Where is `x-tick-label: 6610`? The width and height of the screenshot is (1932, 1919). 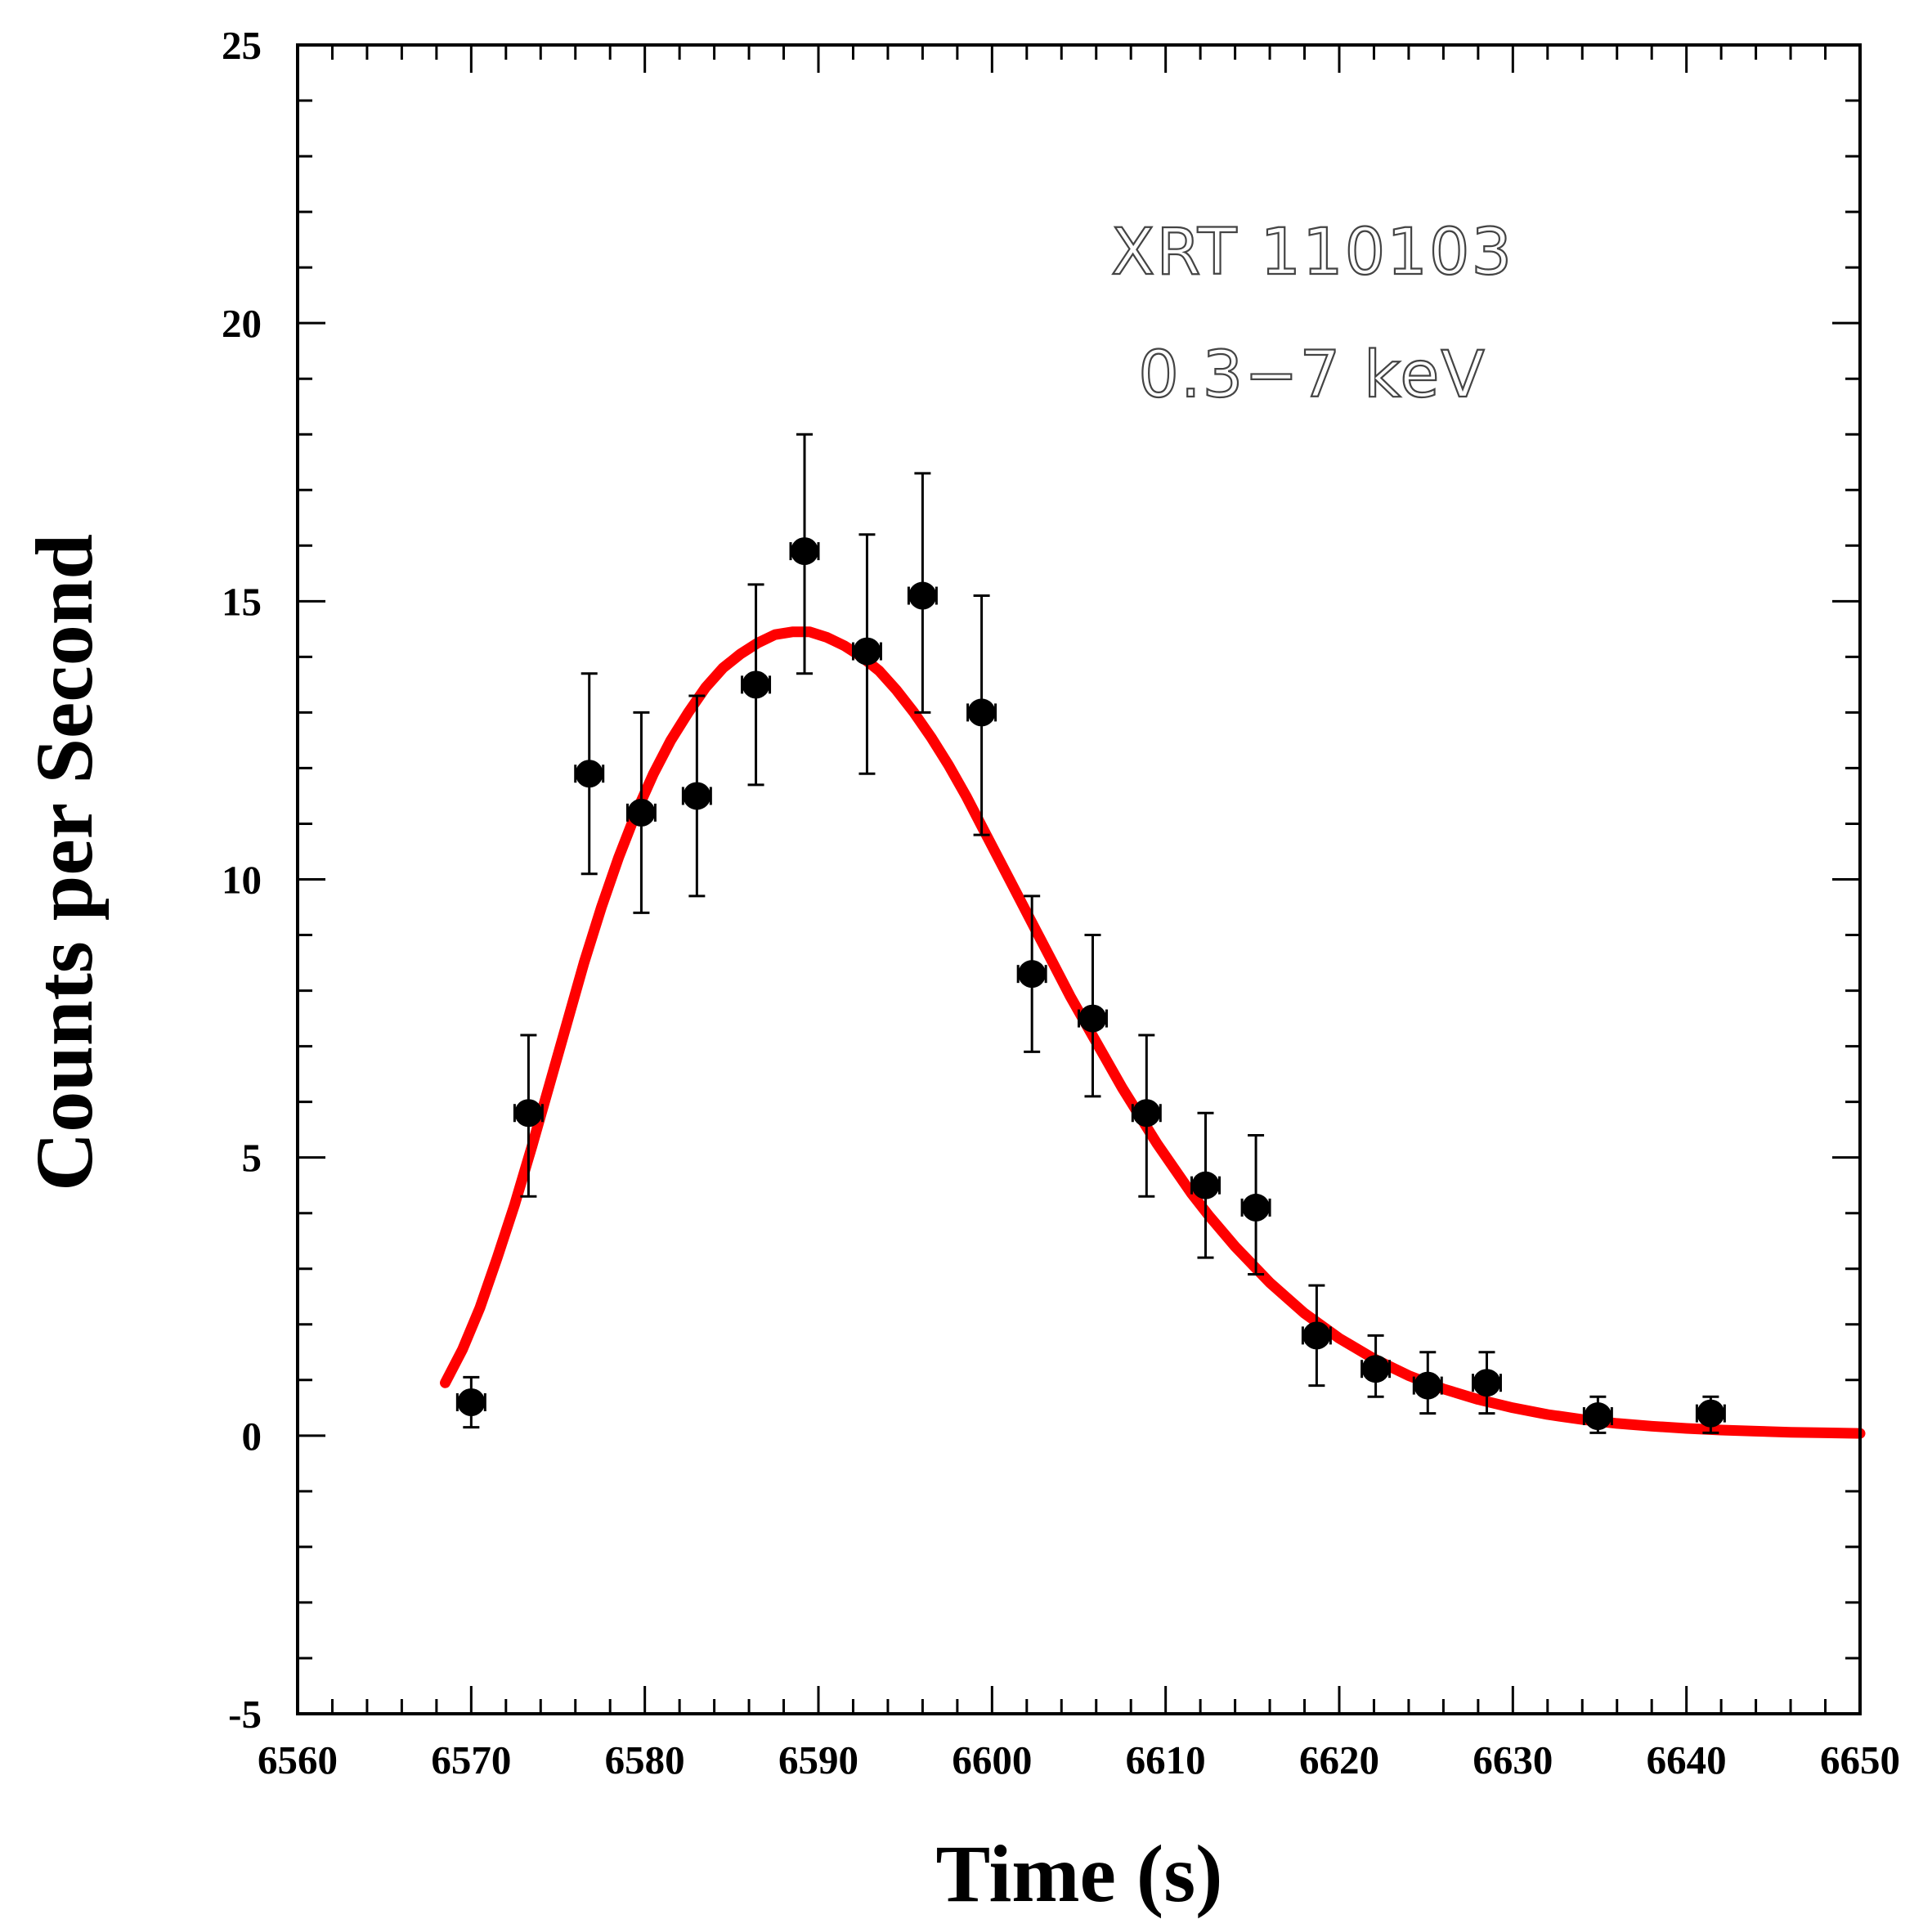 x-tick-label: 6610 is located at coordinates (1166, 1759).